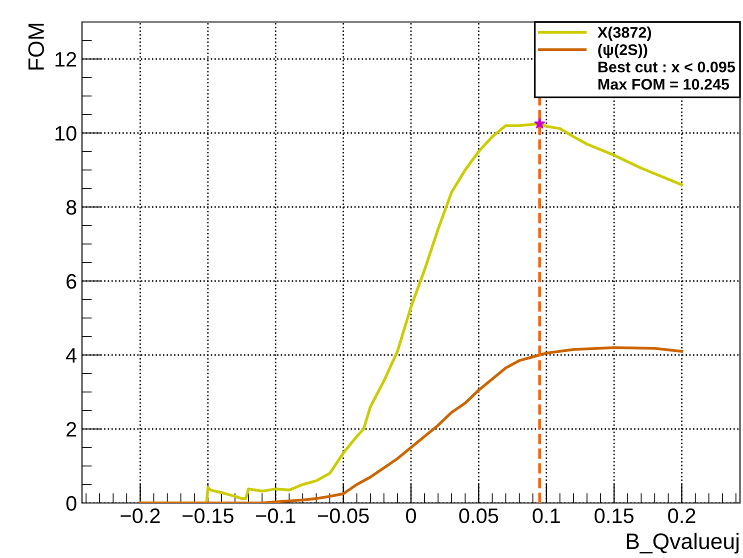  I want to click on x-axis-title: B_Qvalueuj, so click(682, 543).